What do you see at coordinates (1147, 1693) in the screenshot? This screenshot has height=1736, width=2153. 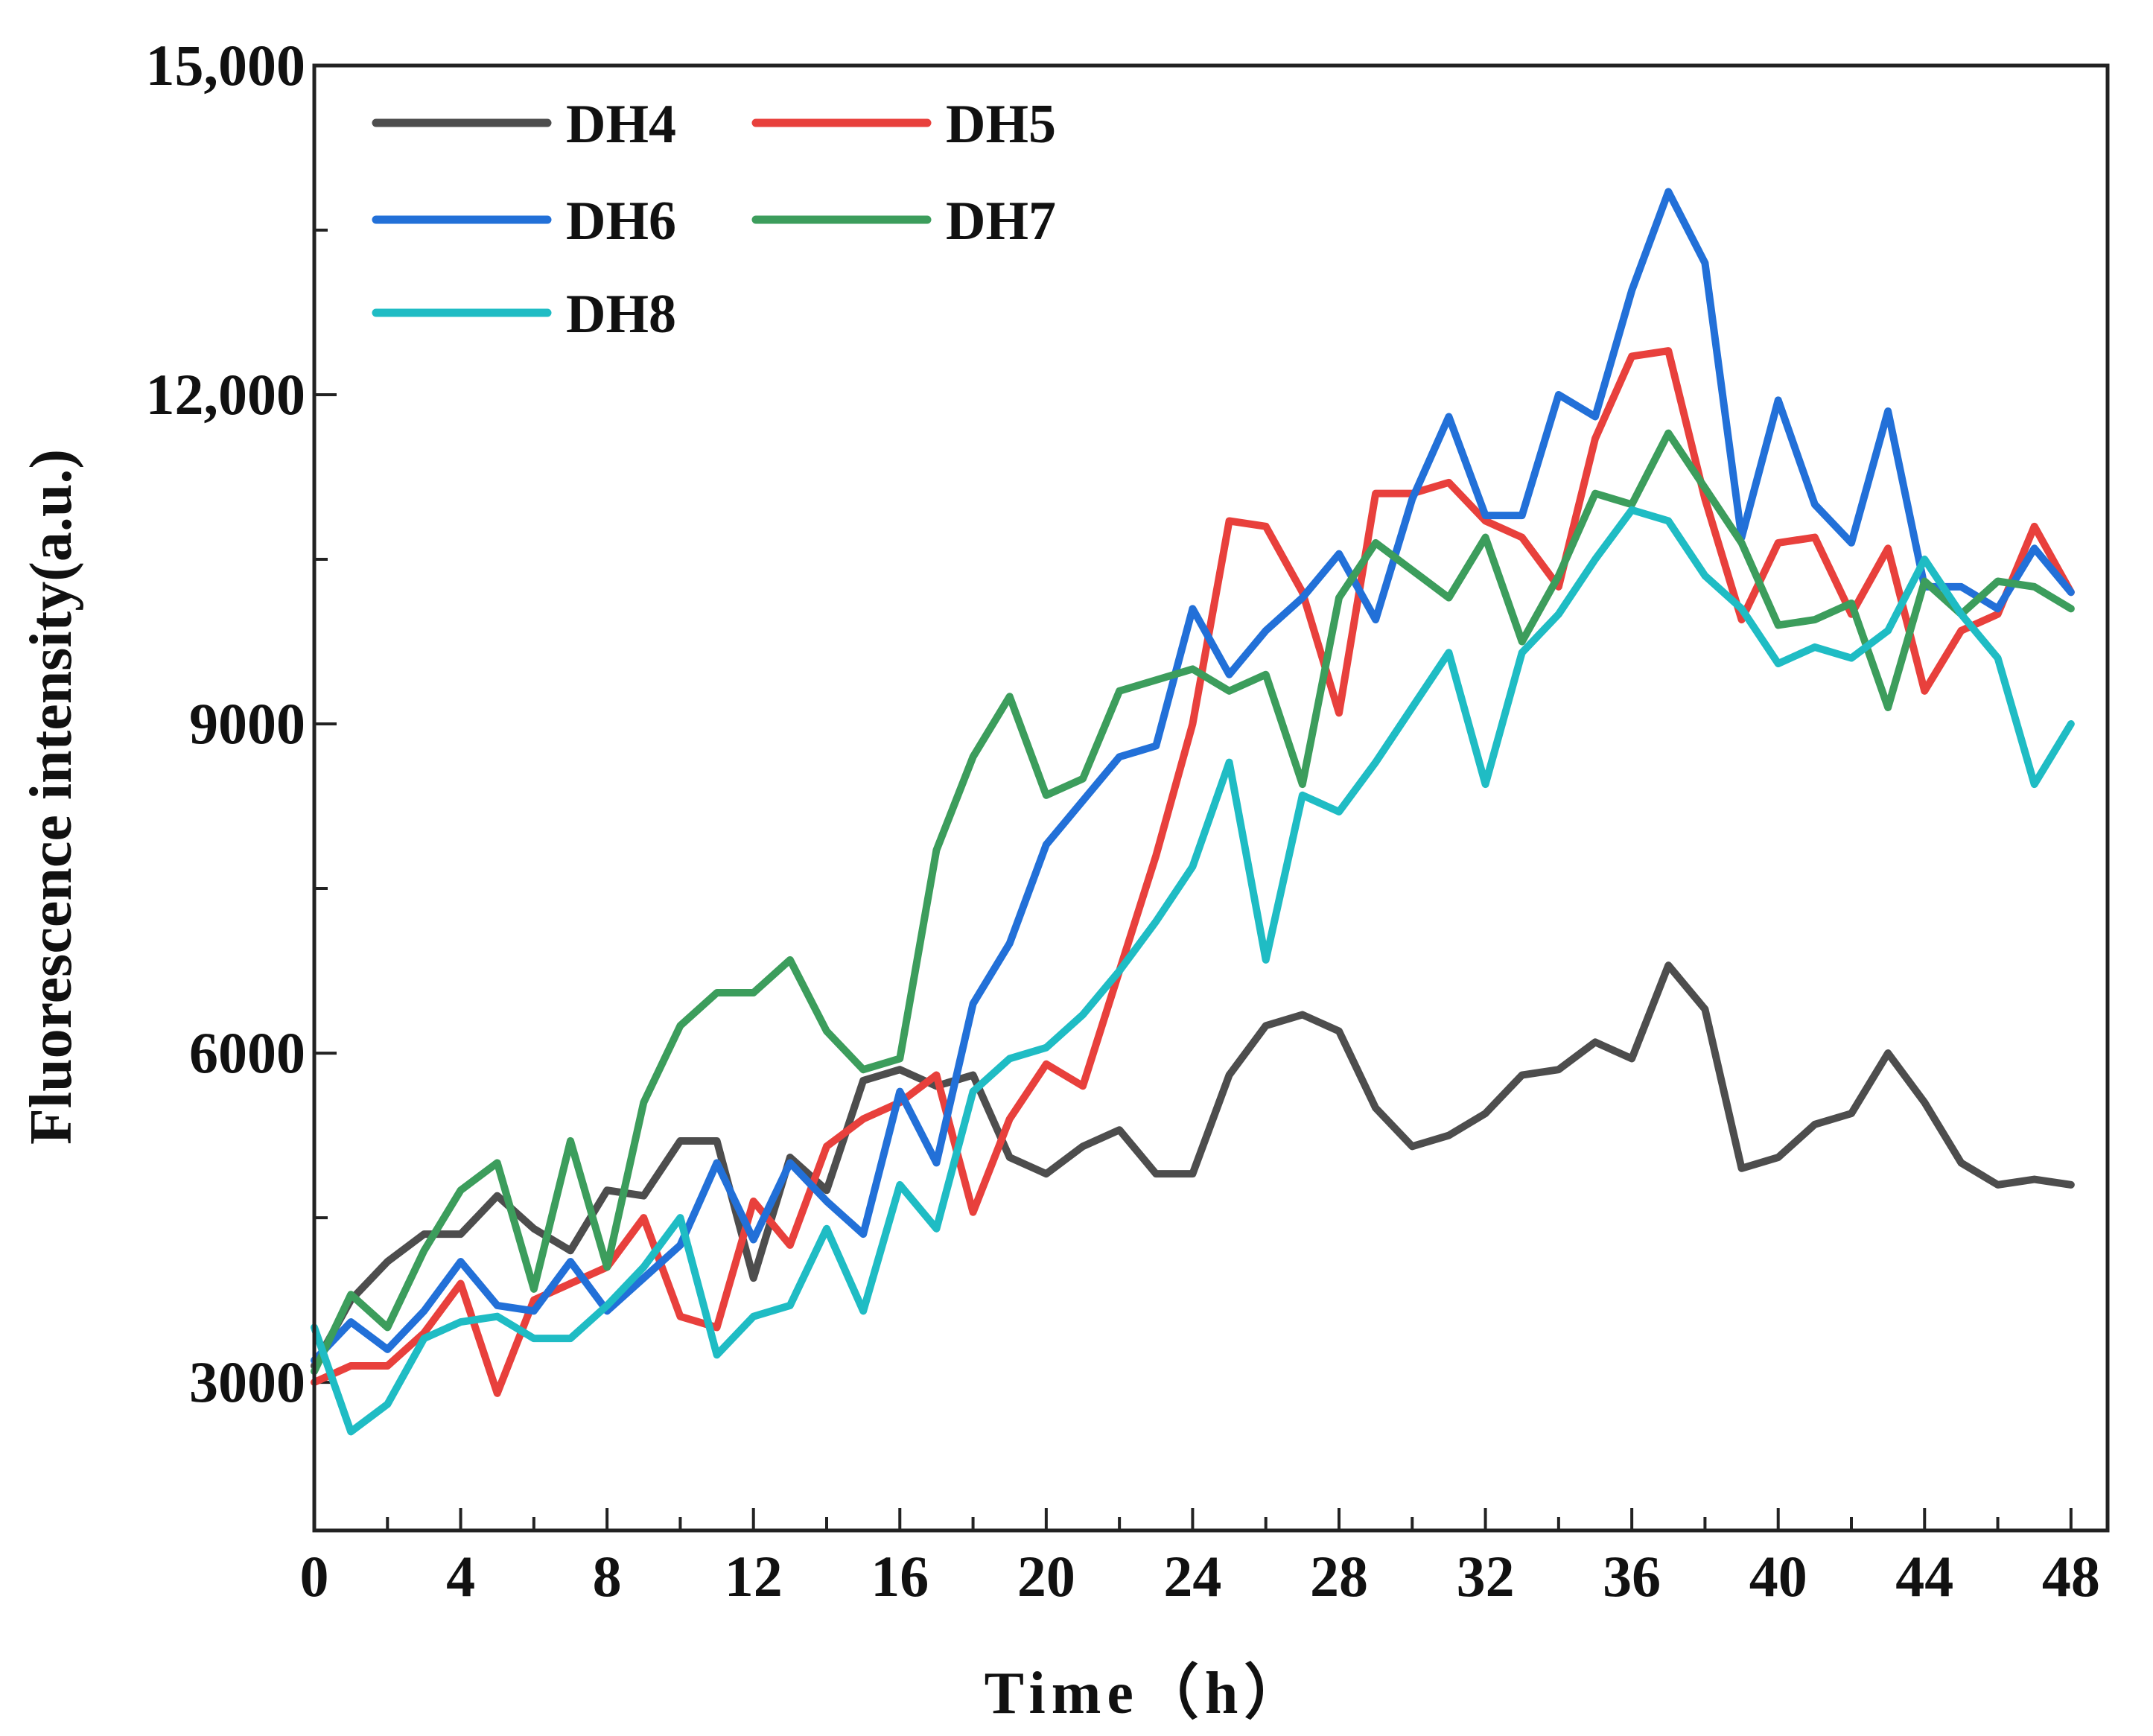 I see `x-axis-title: Time（h）` at bounding box center [1147, 1693].